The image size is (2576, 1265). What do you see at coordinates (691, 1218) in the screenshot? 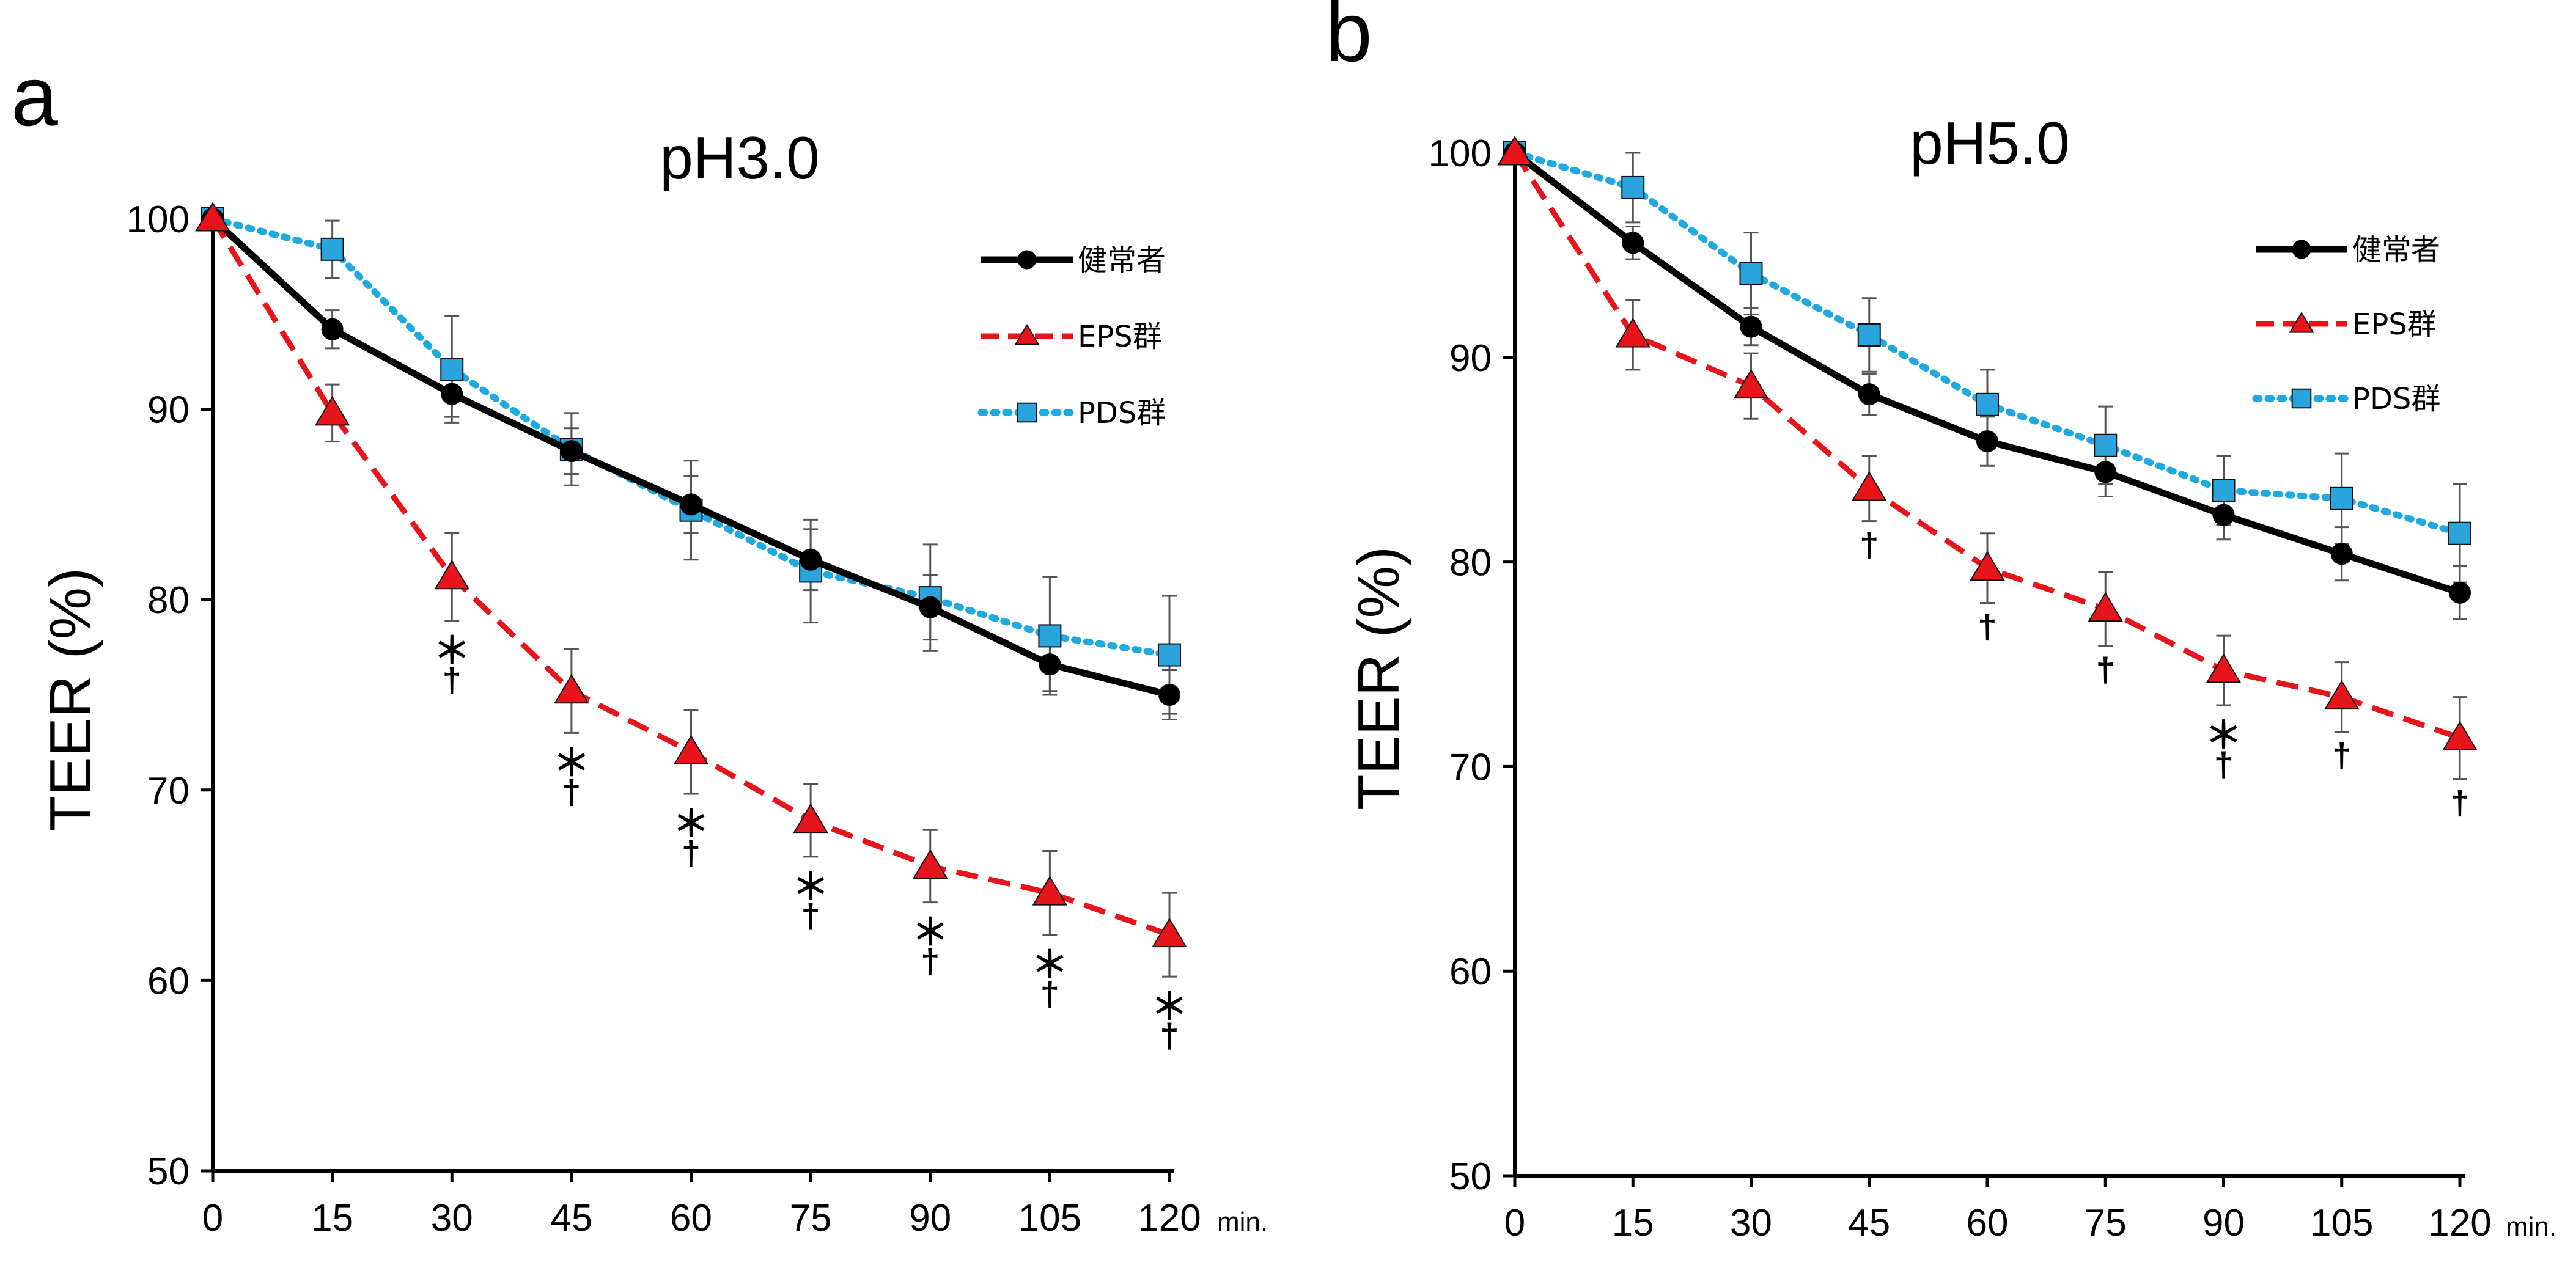
I see `panel-a-x-tick-label: 60` at bounding box center [691, 1218].